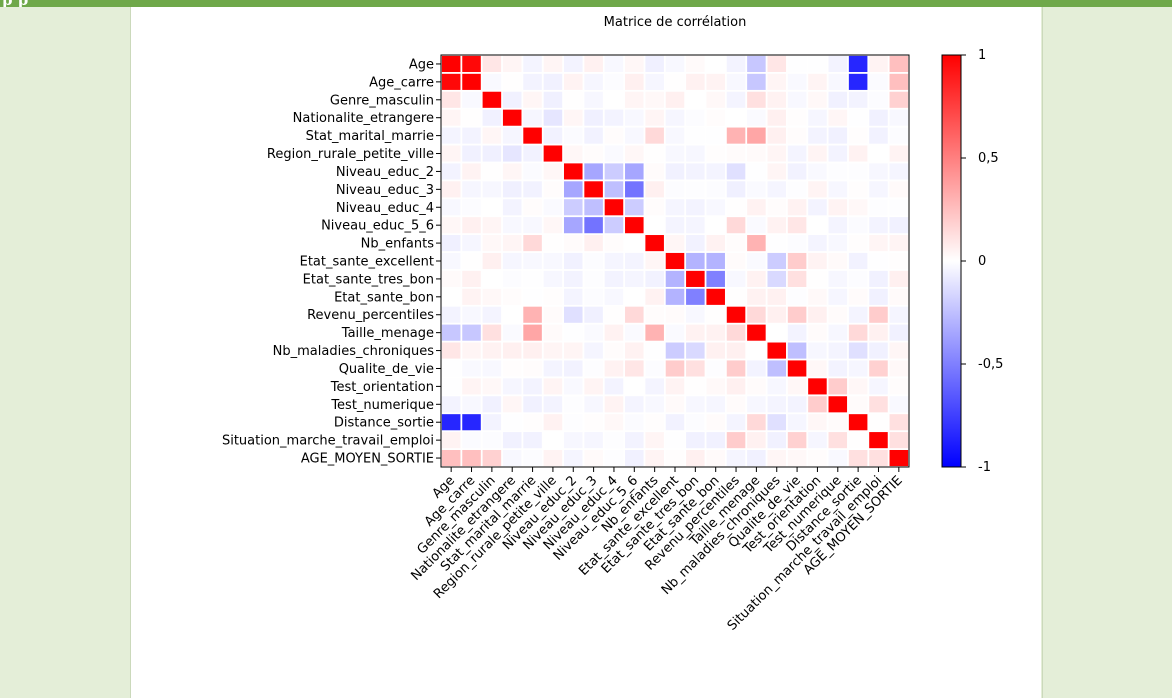 The height and width of the screenshot is (698, 1172). What do you see at coordinates (370, 315) in the screenshot?
I see `y-tick-label: Revenu_percentiles` at bounding box center [370, 315].